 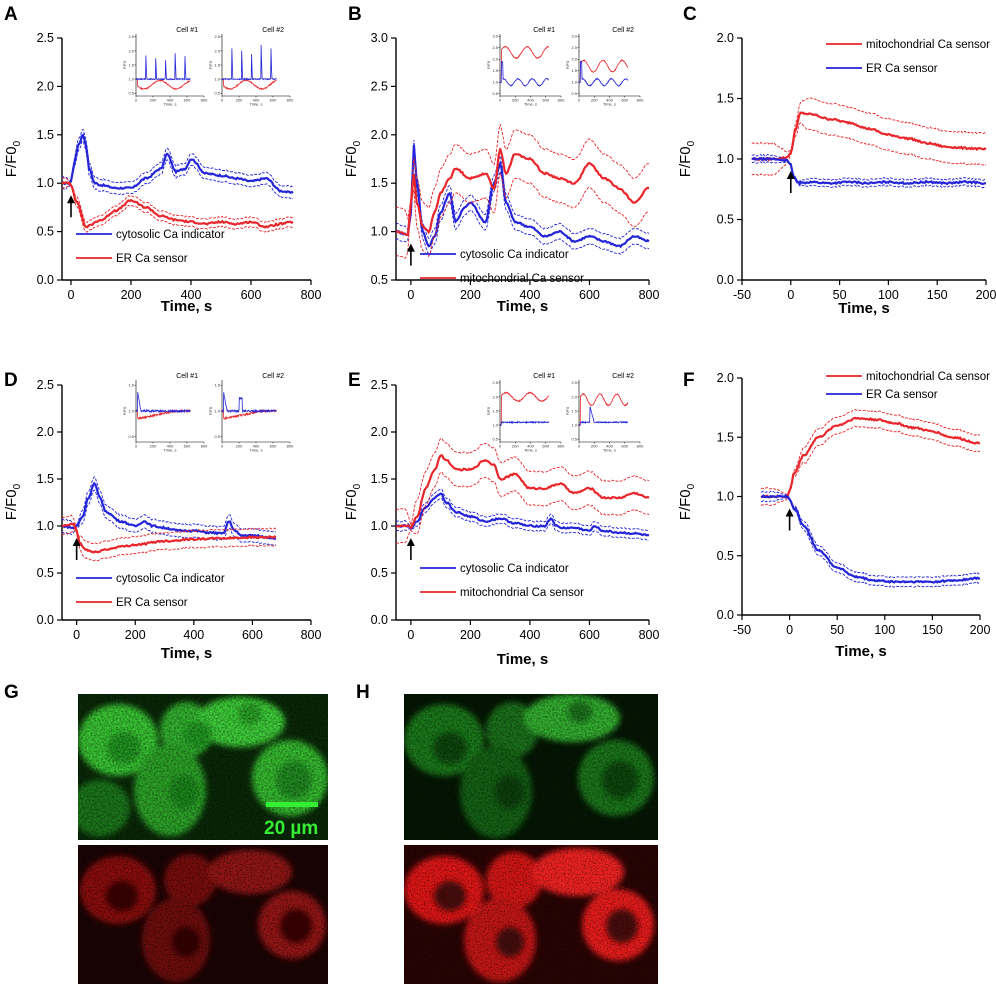 What do you see at coordinates (165, 413) in the screenshot?
I see `inset-cell-1: Cell #1 0 200 400 600 800 0.5 1.0 1.5 Time, s F/F0` at bounding box center [165, 413].